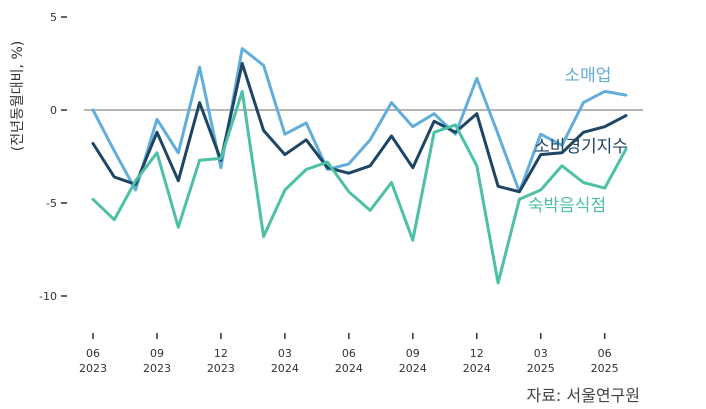 The width and height of the screenshot is (706, 409). Describe the element at coordinates (48, 296) in the screenshot. I see `y-tick-label: -10` at that location.